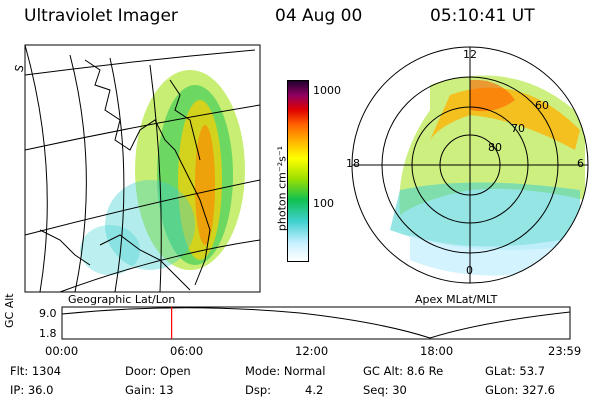  I want to click on status-dsp-value: 4.2, so click(314, 390).